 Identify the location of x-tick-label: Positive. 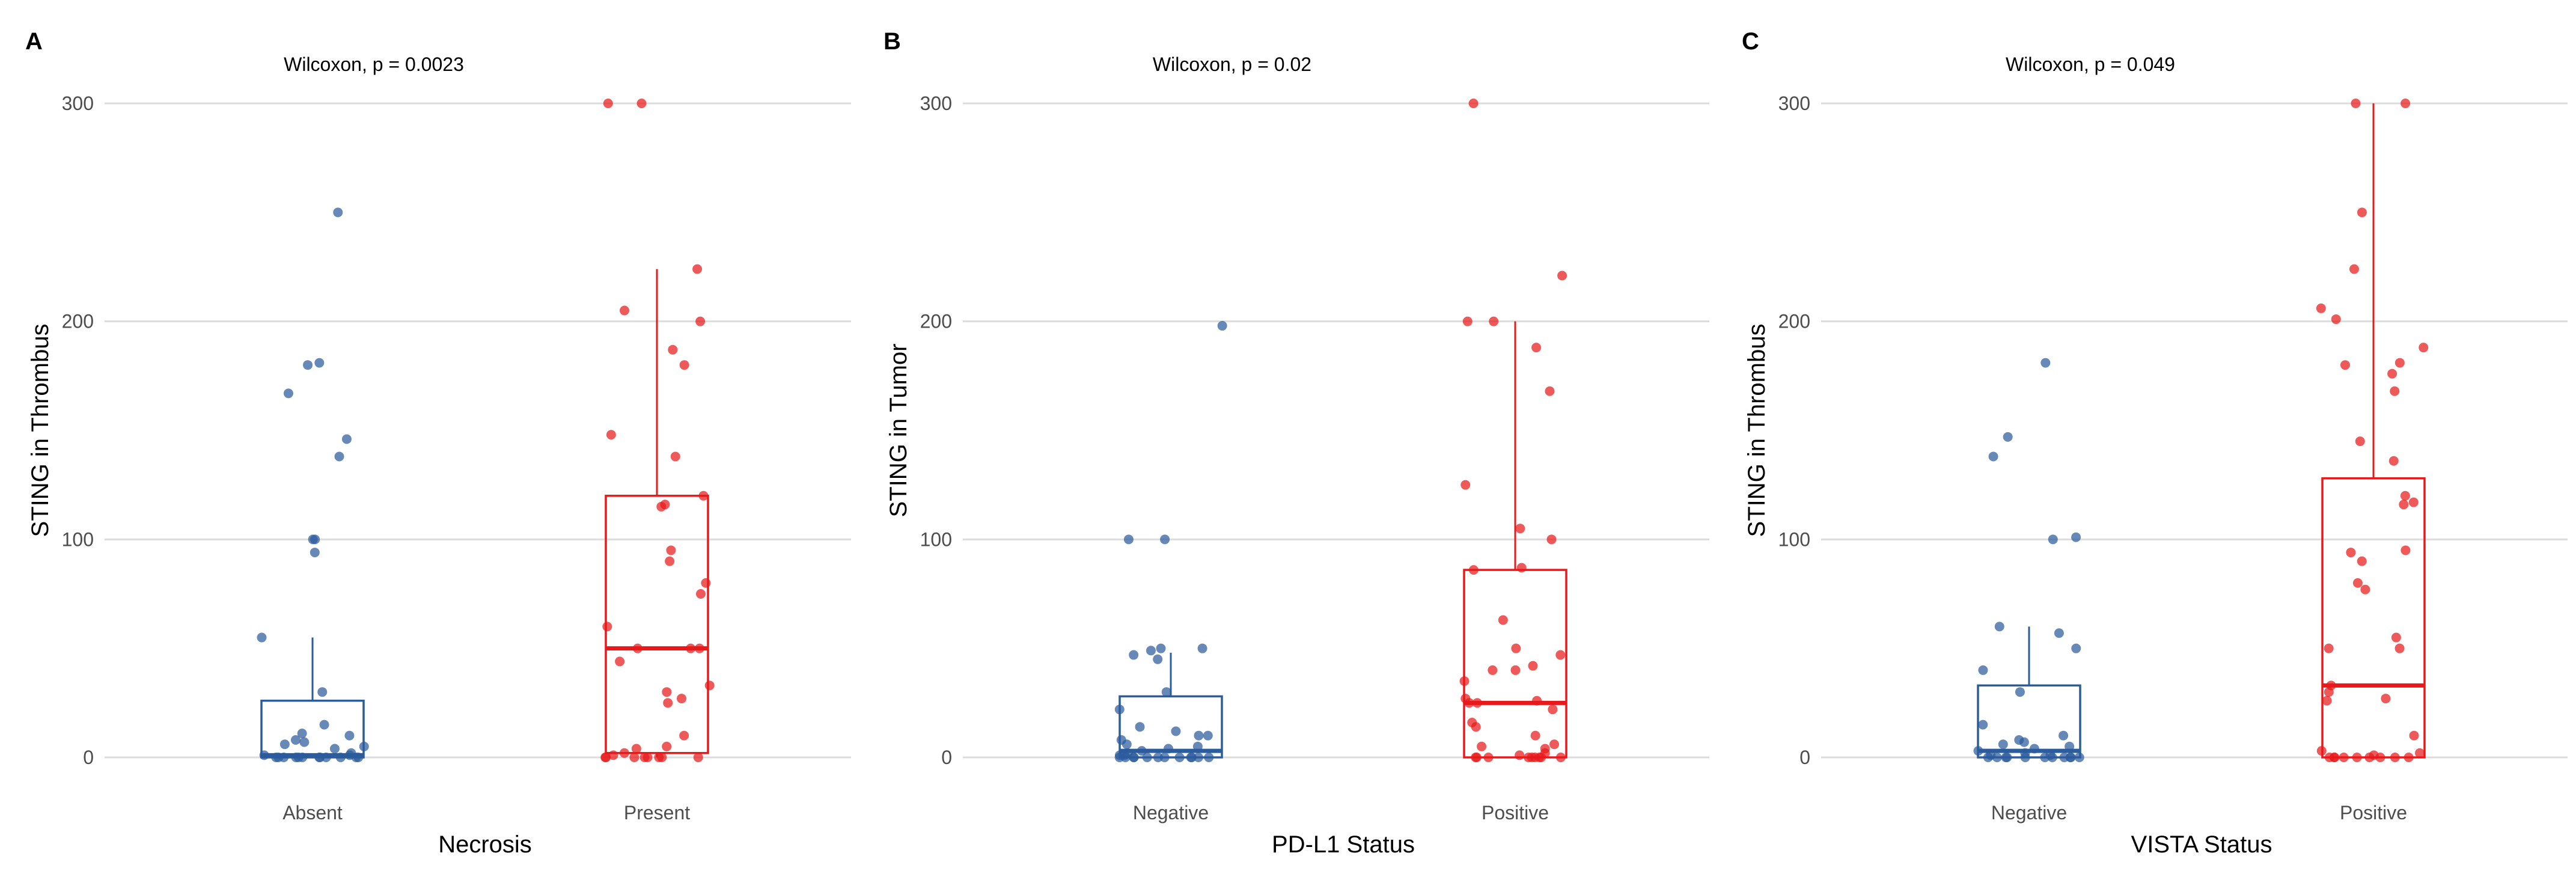
(2373, 813).